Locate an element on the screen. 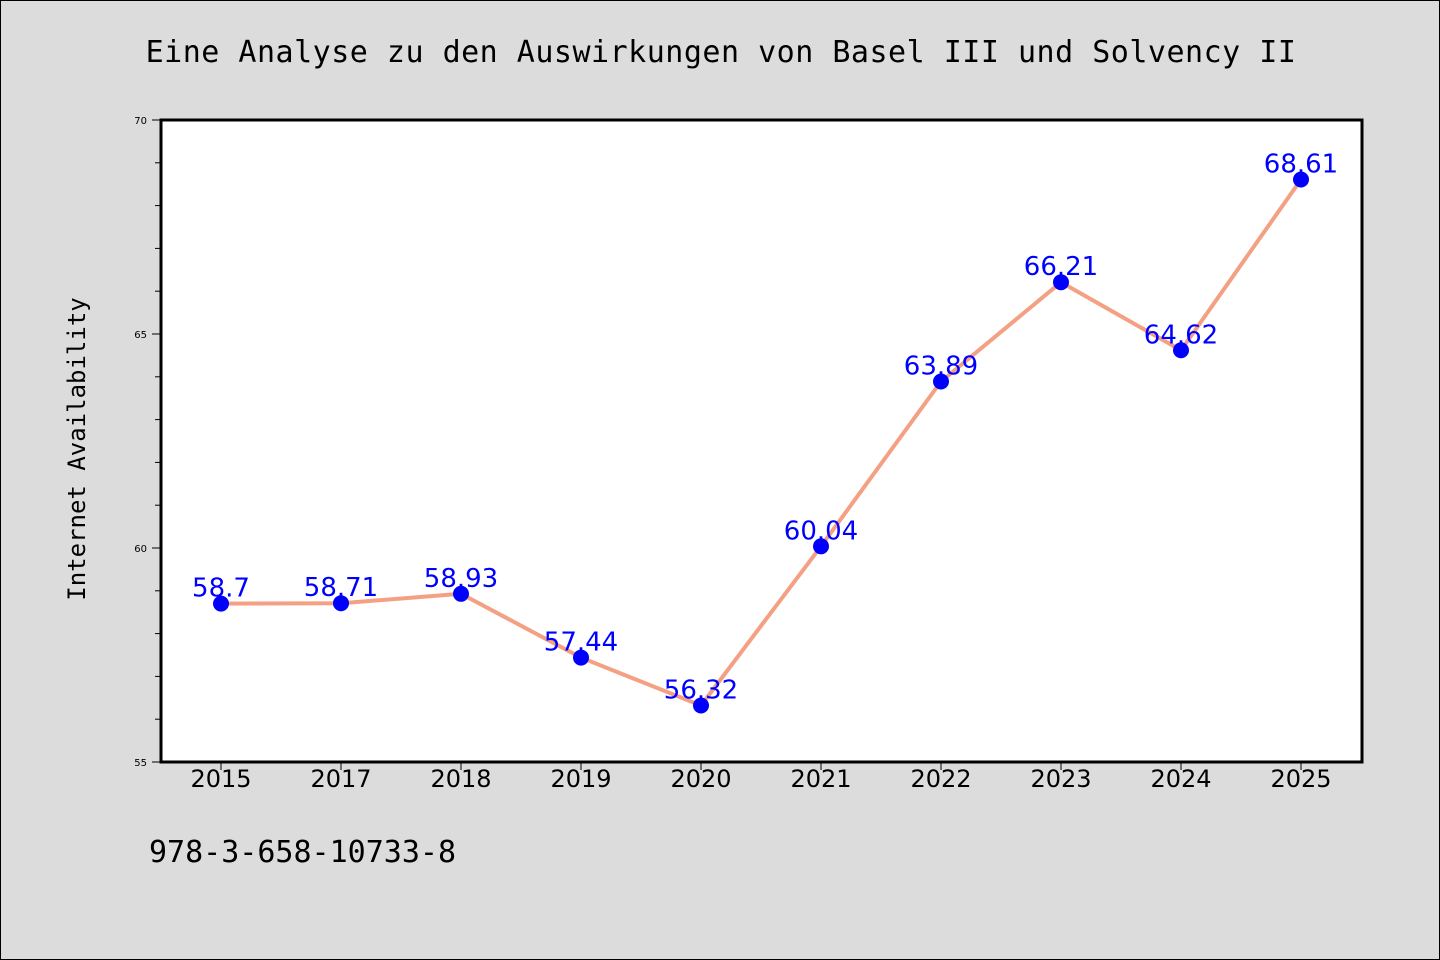 The height and width of the screenshot is (960, 1440). x-tick-label: 2015 is located at coordinates (220, 779).